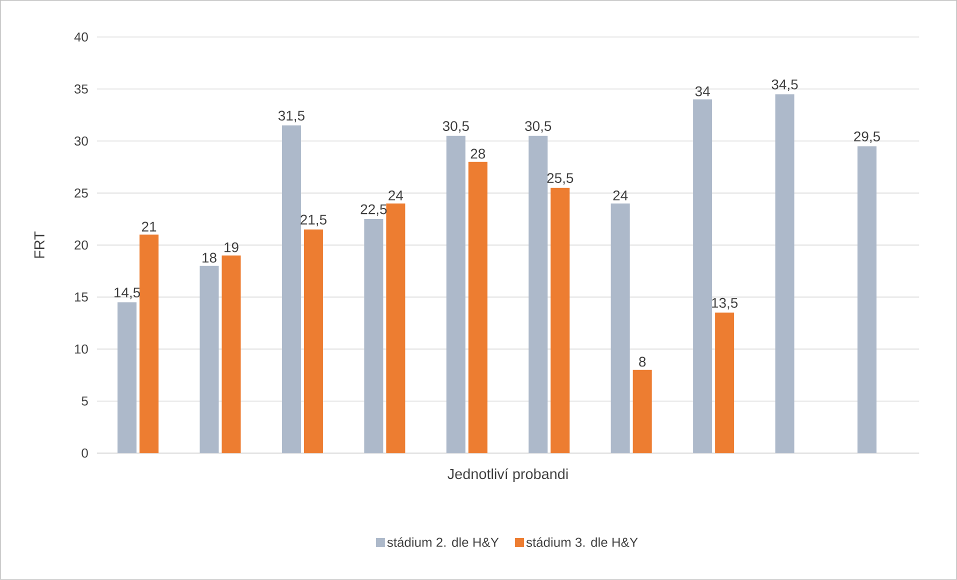 The image size is (957, 580). Describe the element at coordinates (478, 153) in the screenshot. I see `data-label: 28` at that location.